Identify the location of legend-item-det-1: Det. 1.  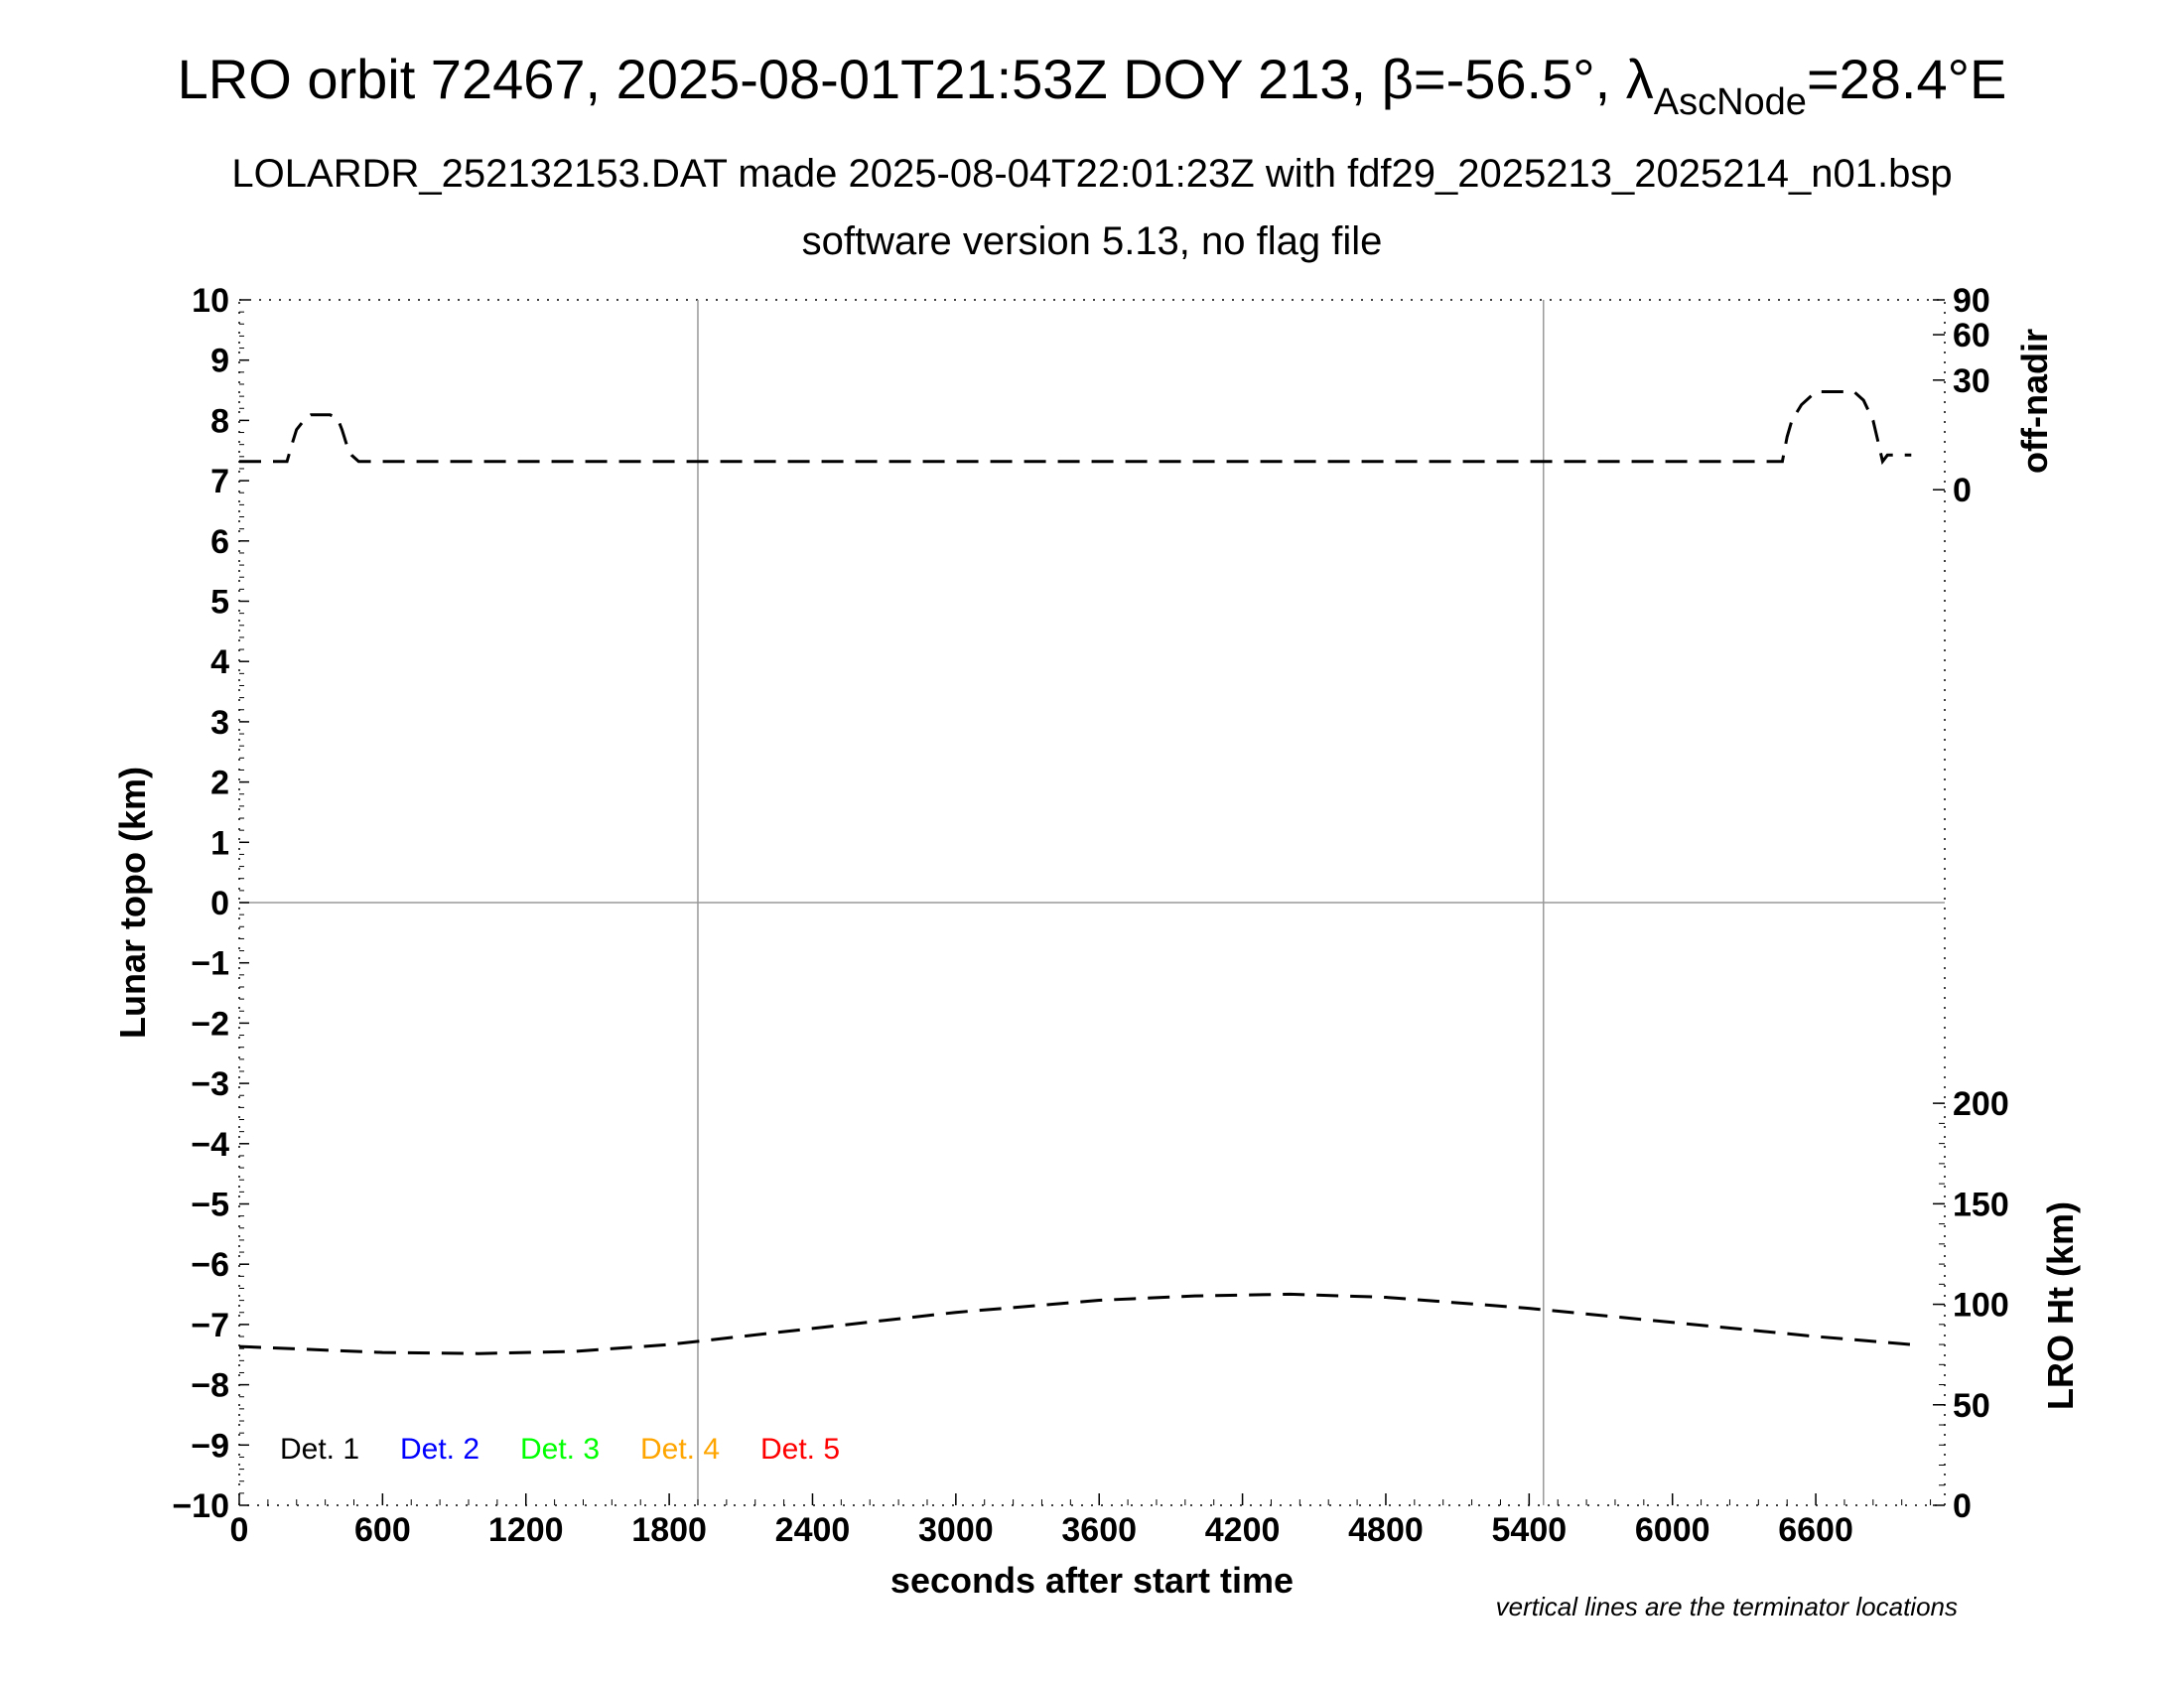
(319, 1449).